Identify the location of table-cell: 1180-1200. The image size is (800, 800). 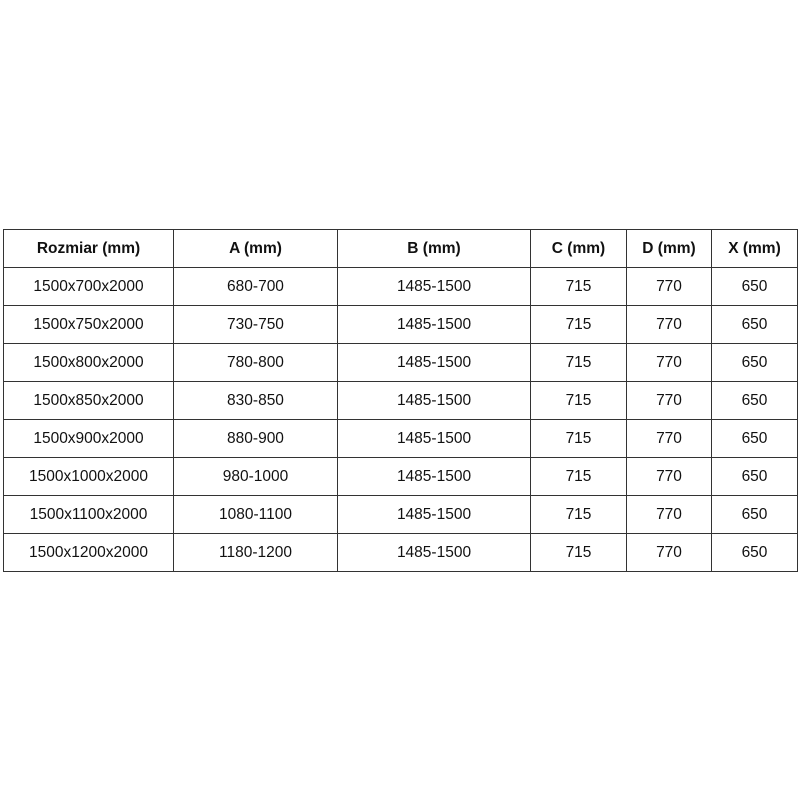
(255, 552).